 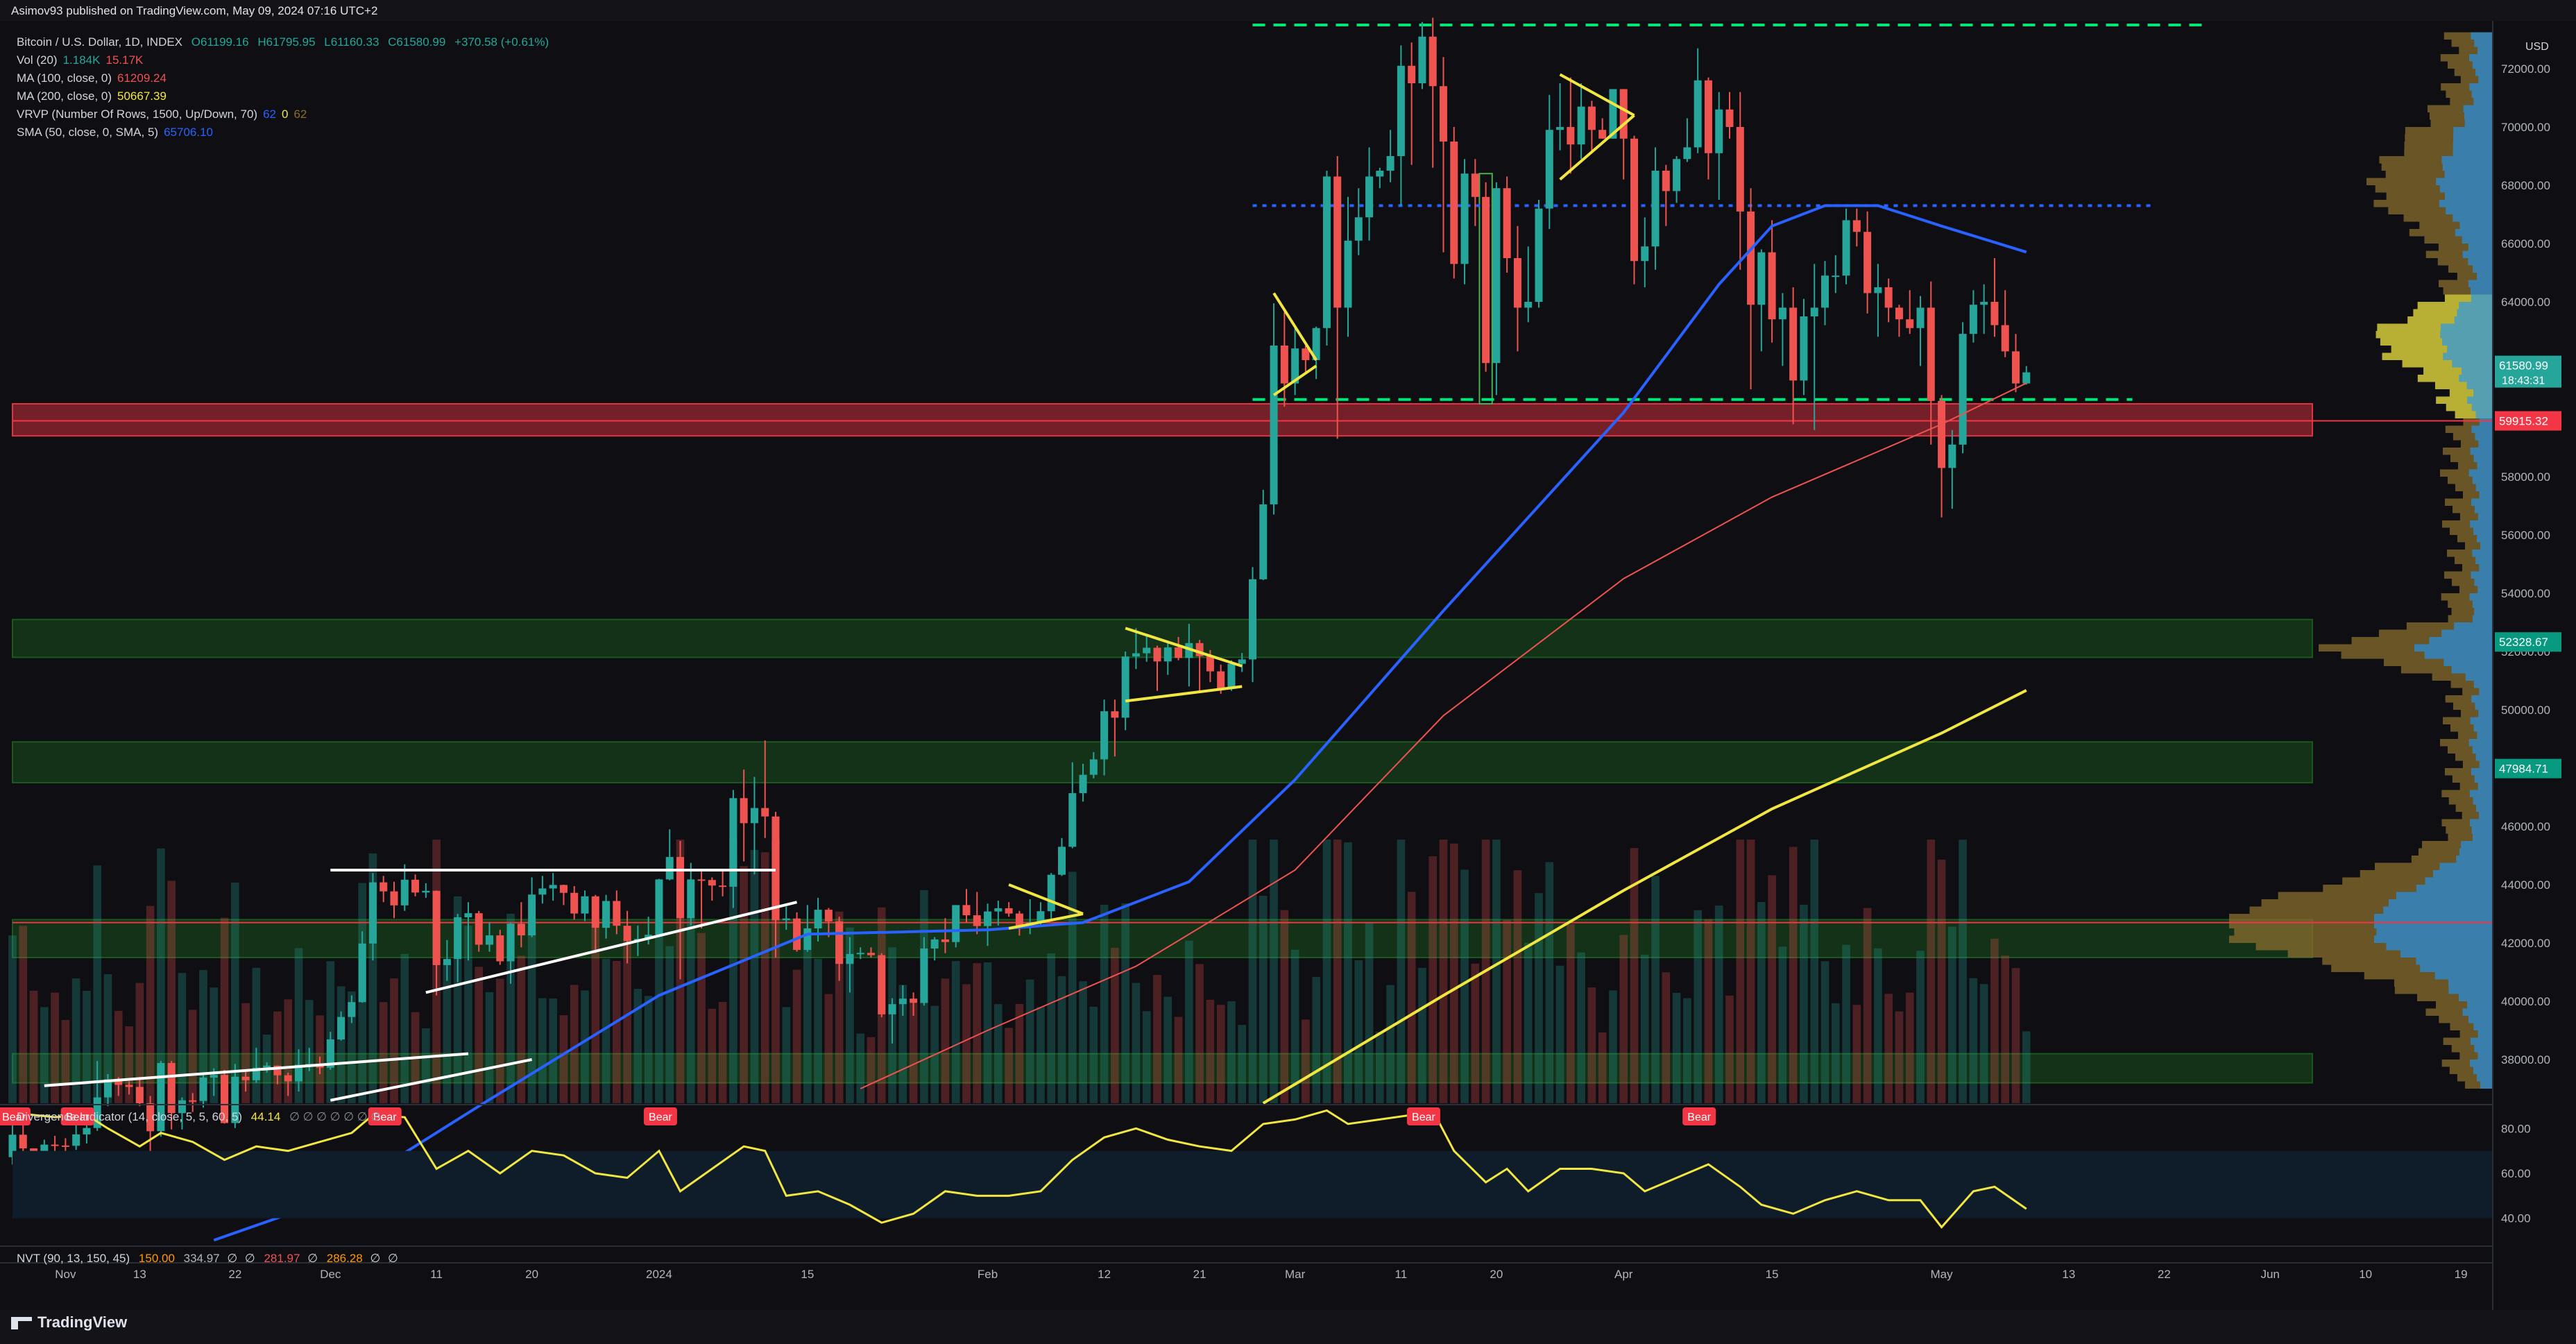 What do you see at coordinates (312, 1258) in the screenshot?
I see `nvt-filler-3: ∅` at bounding box center [312, 1258].